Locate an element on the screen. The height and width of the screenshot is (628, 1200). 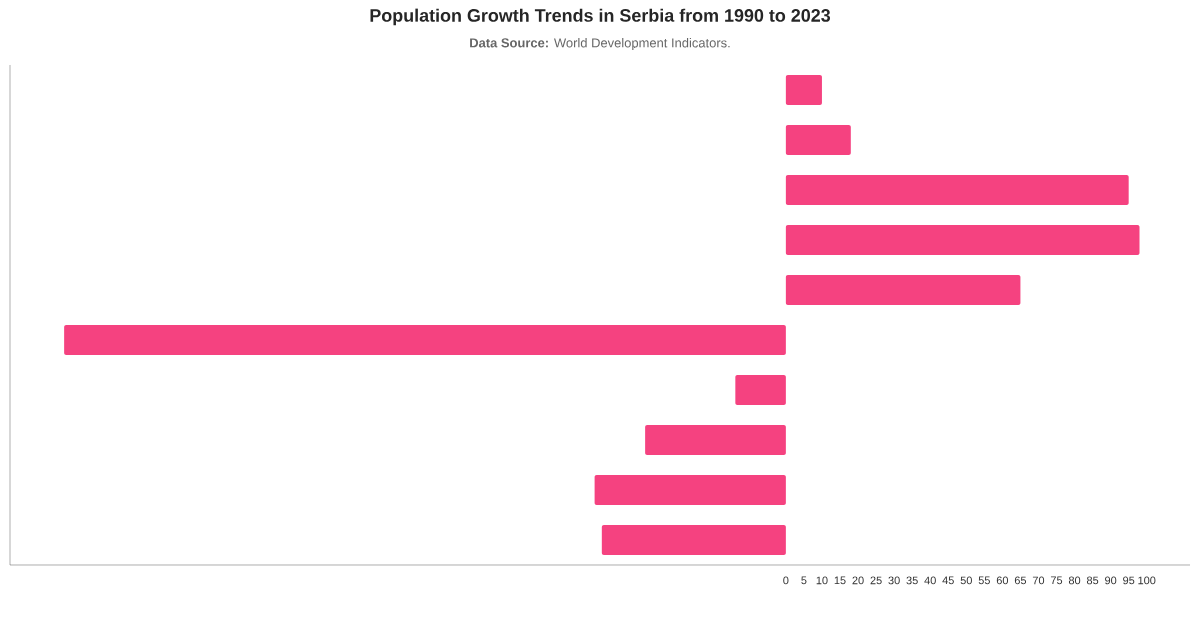
chart-title: Population Growth Trends in Serbia from 1990 to 2023 is located at coordinates (600, 17).